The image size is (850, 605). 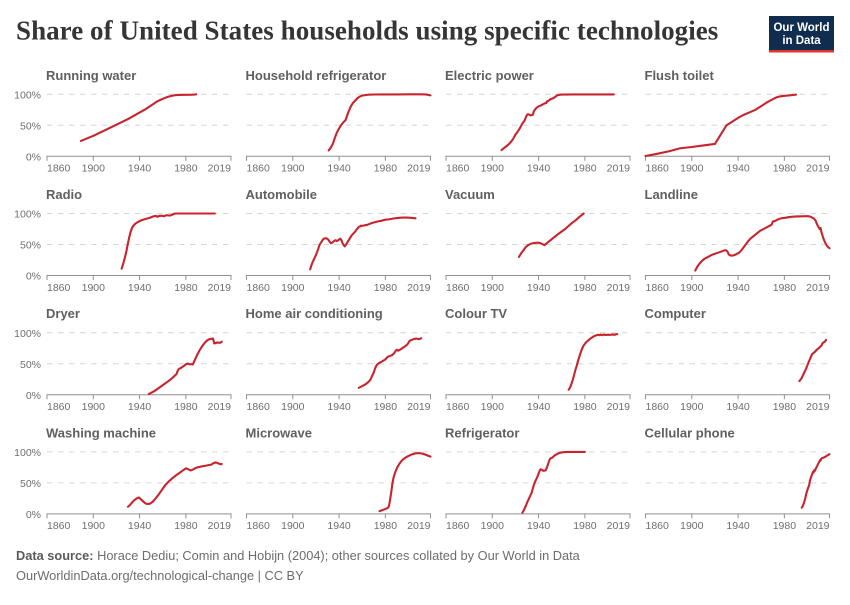 What do you see at coordinates (801, 28) in the screenshot?
I see `svg-text: Our World` at bounding box center [801, 28].